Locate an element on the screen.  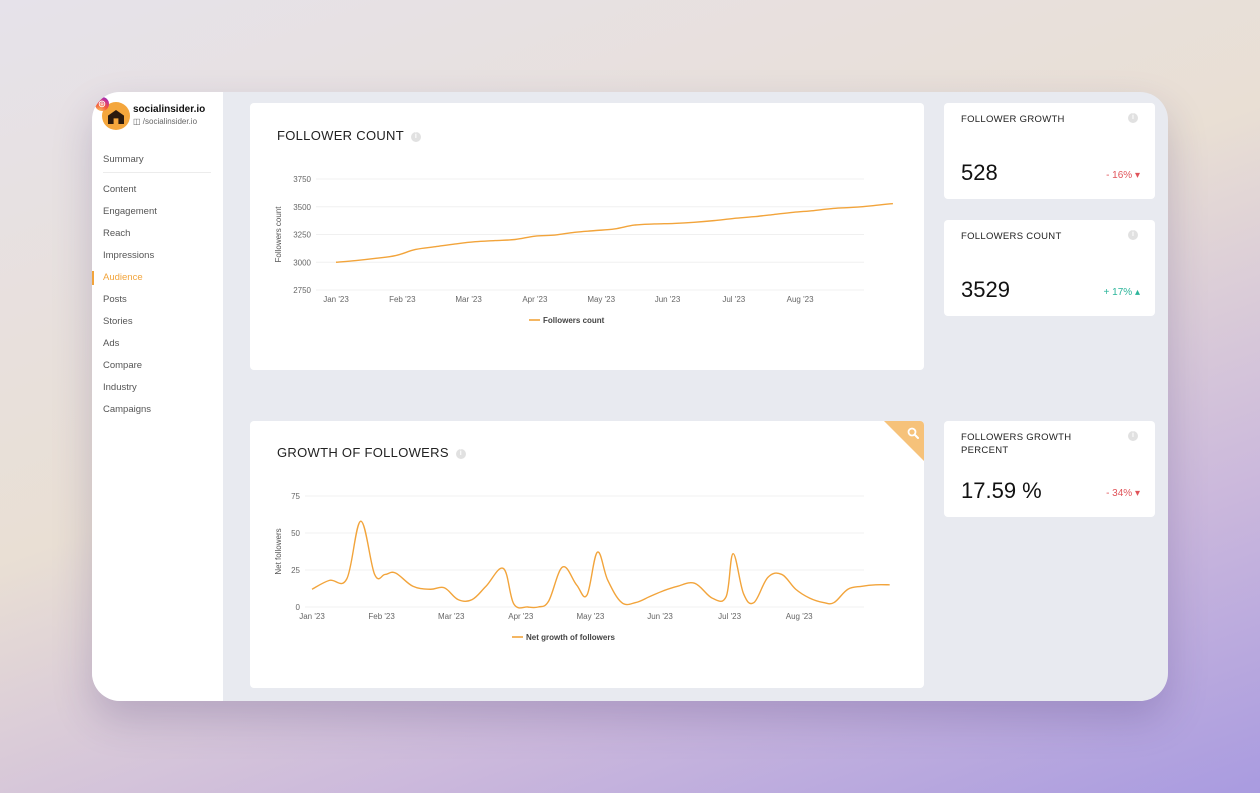
nav-divider is located at coordinates (157, 172).